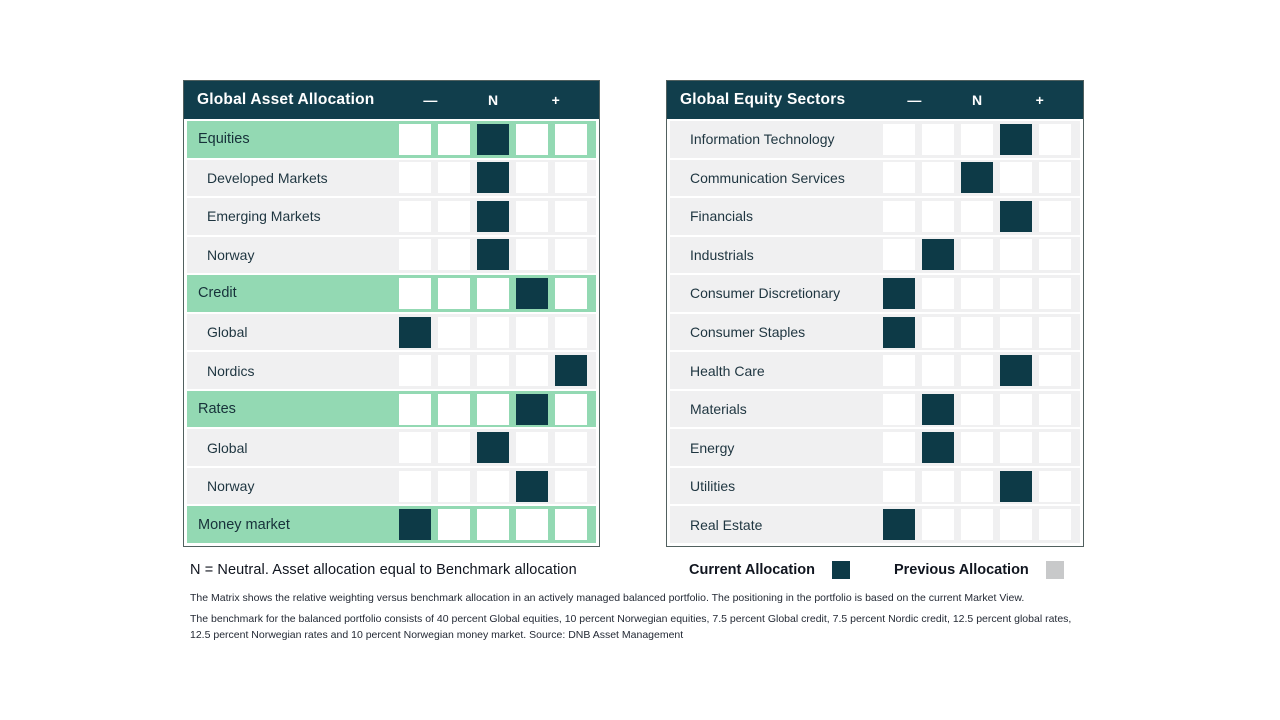  I want to click on previous-allocation-swatch, so click(1054, 570).